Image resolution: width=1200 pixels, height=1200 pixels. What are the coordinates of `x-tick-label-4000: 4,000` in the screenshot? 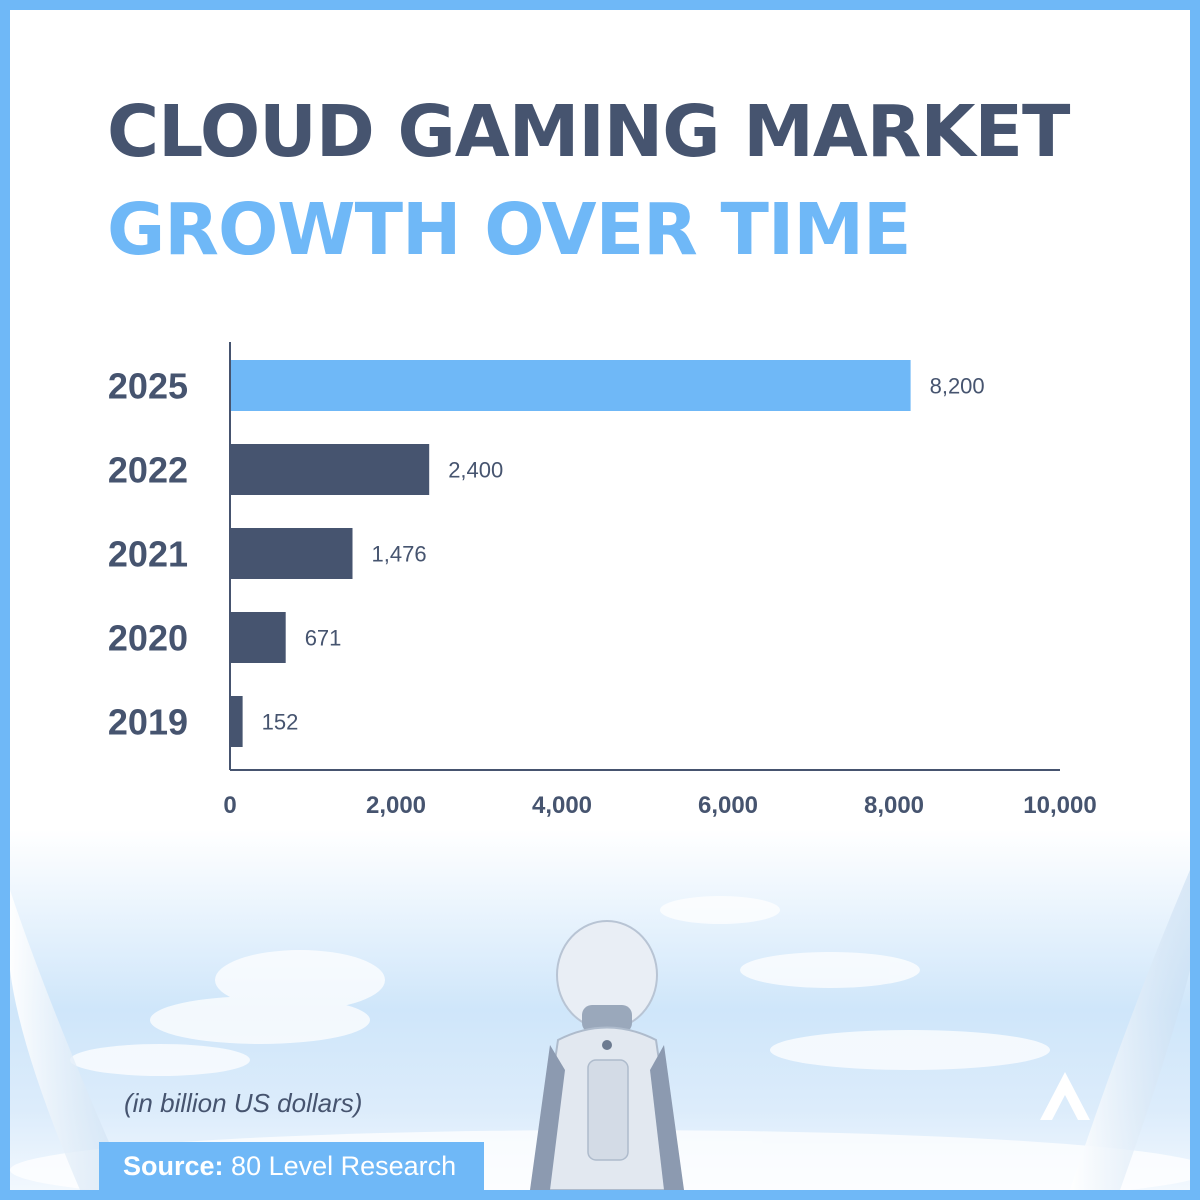 It's located at (562, 805).